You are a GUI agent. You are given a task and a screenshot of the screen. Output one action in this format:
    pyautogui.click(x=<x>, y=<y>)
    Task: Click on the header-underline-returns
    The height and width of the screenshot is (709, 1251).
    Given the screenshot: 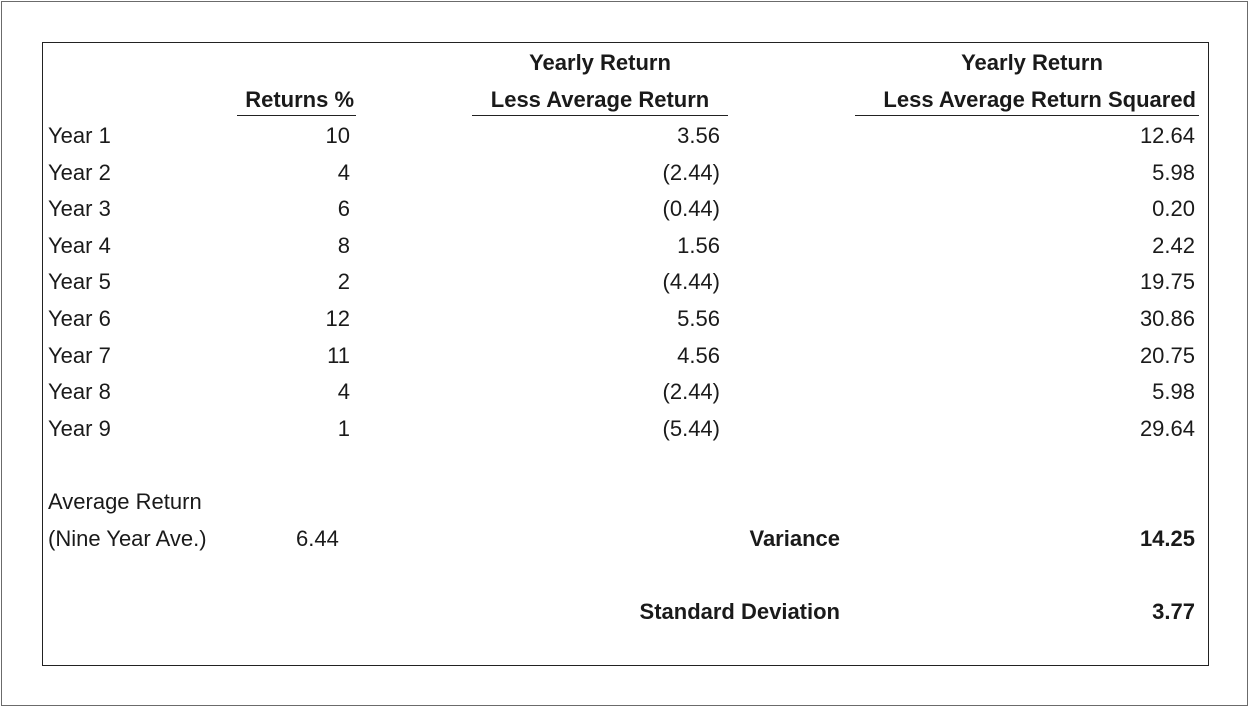 What is the action you would take?
    pyautogui.click(x=296, y=115)
    